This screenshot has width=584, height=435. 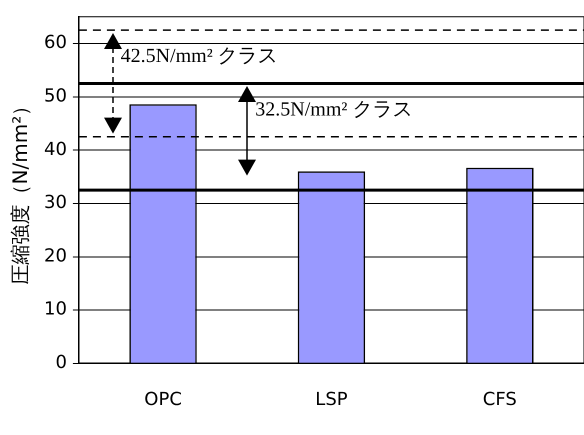 I want to click on y-tick-label: 60, so click(x=55, y=43).